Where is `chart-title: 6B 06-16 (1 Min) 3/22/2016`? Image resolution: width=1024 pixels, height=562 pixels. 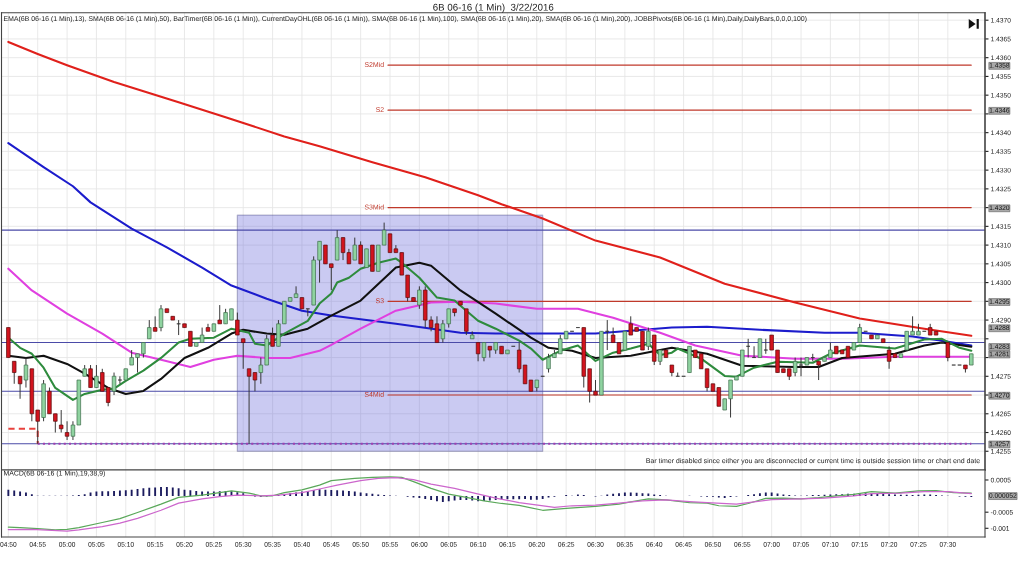 chart-title: 6B 06-16 (1 Min) 3/22/2016 is located at coordinates (493, 8).